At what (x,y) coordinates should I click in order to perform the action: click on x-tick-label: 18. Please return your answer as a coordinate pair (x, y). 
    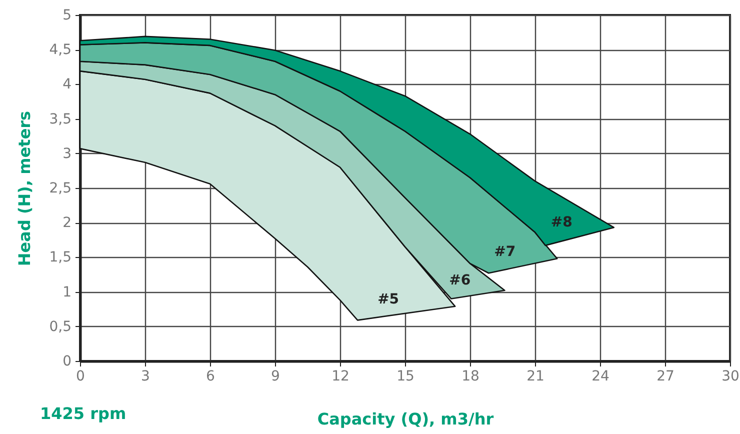
    Looking at the image, I should click on (471, 376).